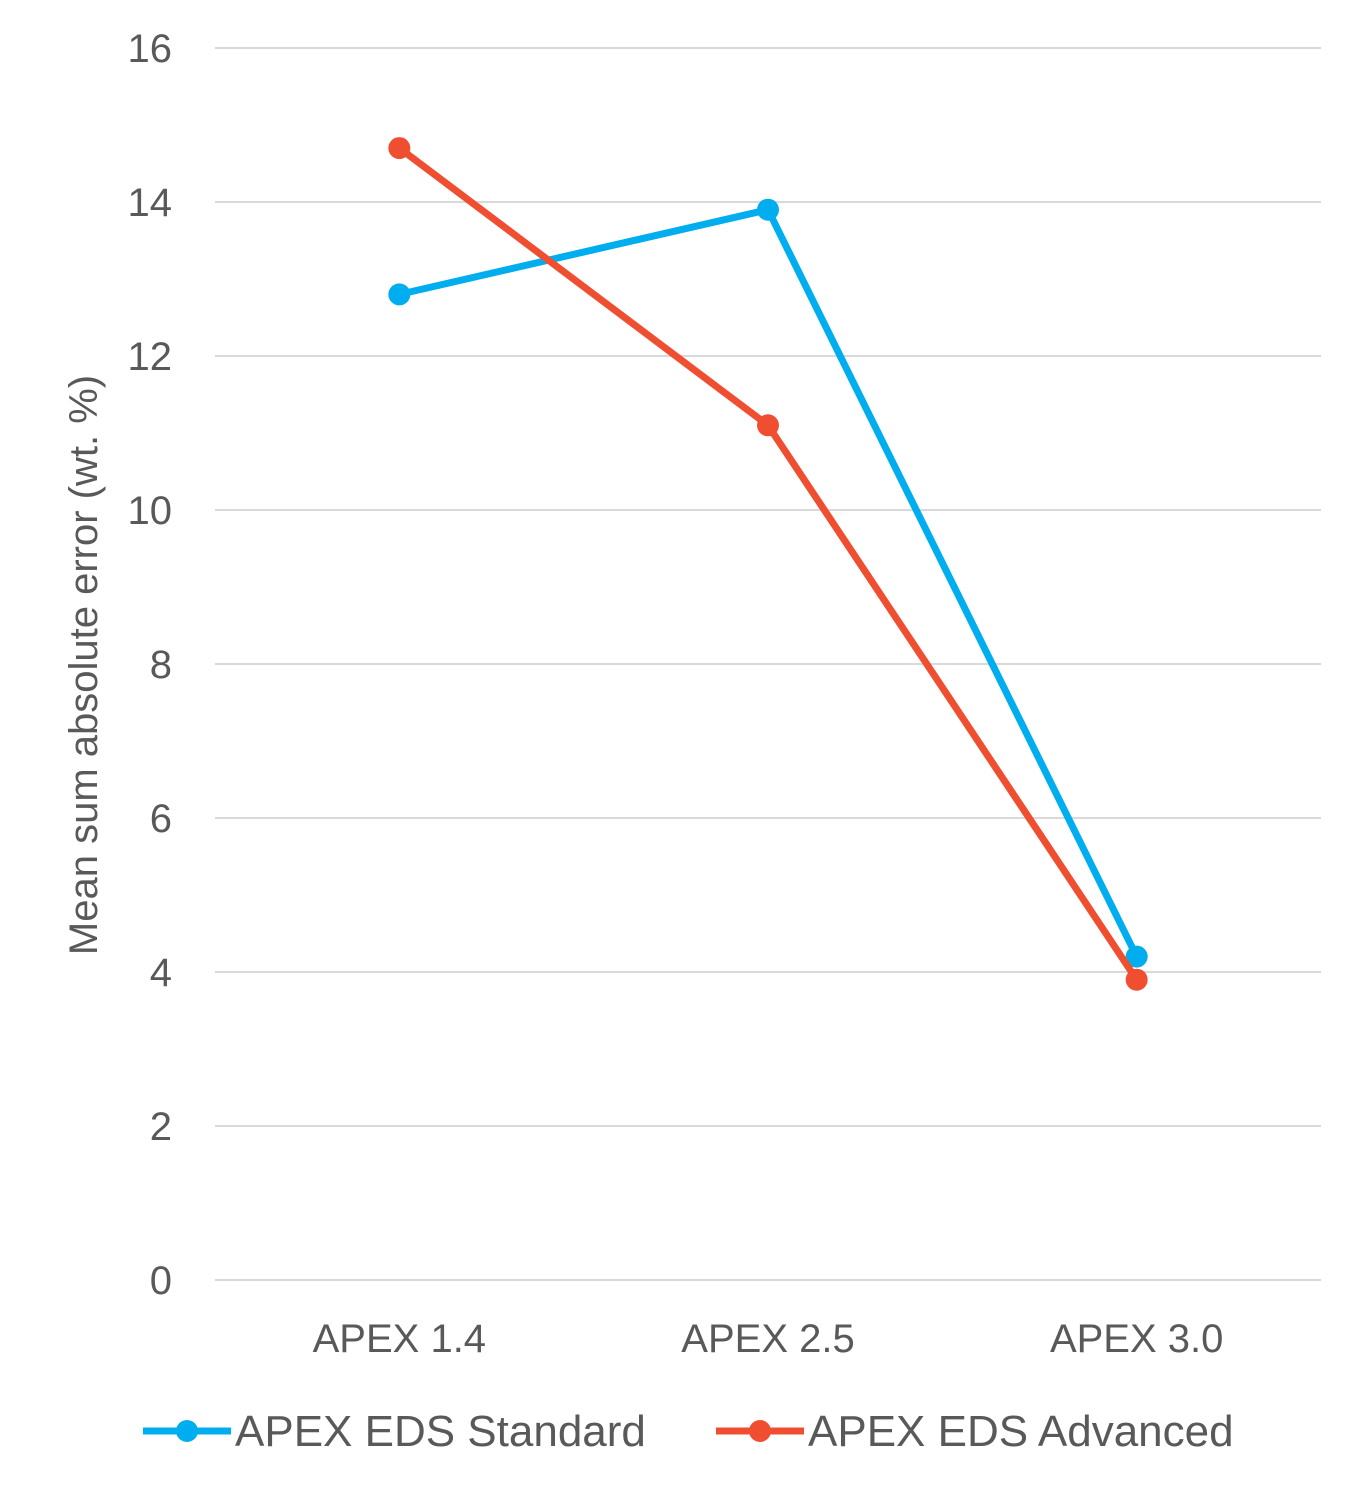 The image size is (1369, 1498). I want to click on x-axis-ticks: APEX 1.4 APEX 2.5 APEX 3.0, so click(768, 1339).